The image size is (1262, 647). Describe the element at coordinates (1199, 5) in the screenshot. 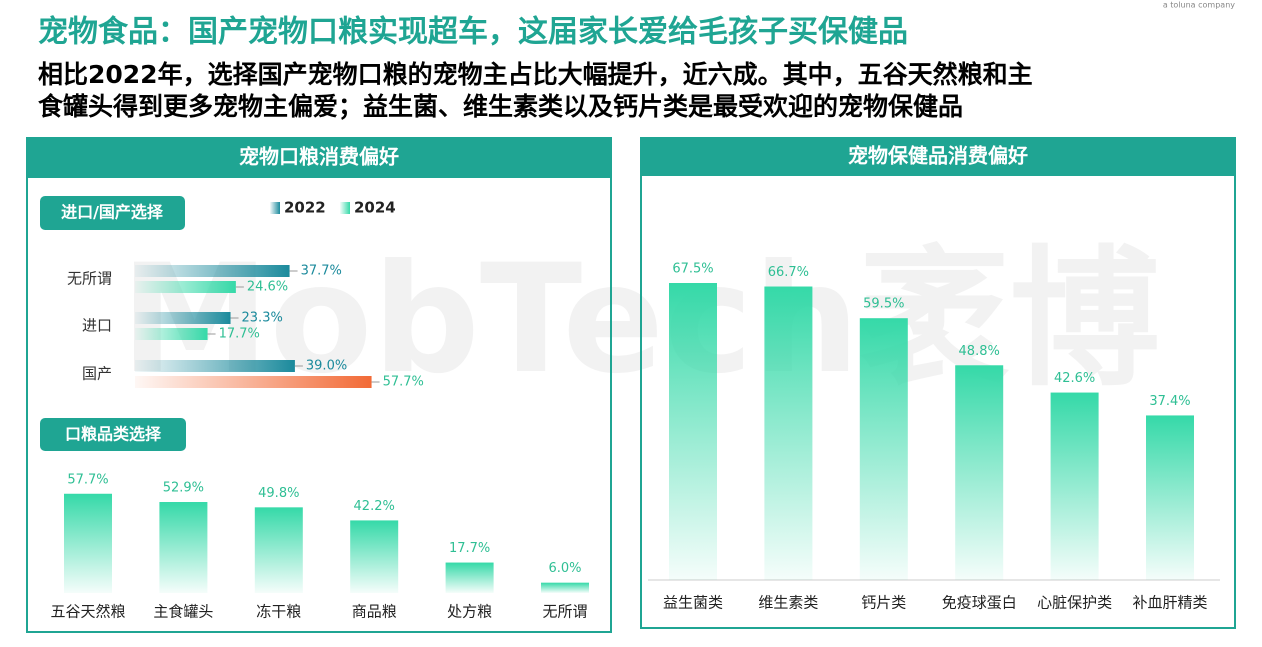

I see `brand: a toluna company` at that location.